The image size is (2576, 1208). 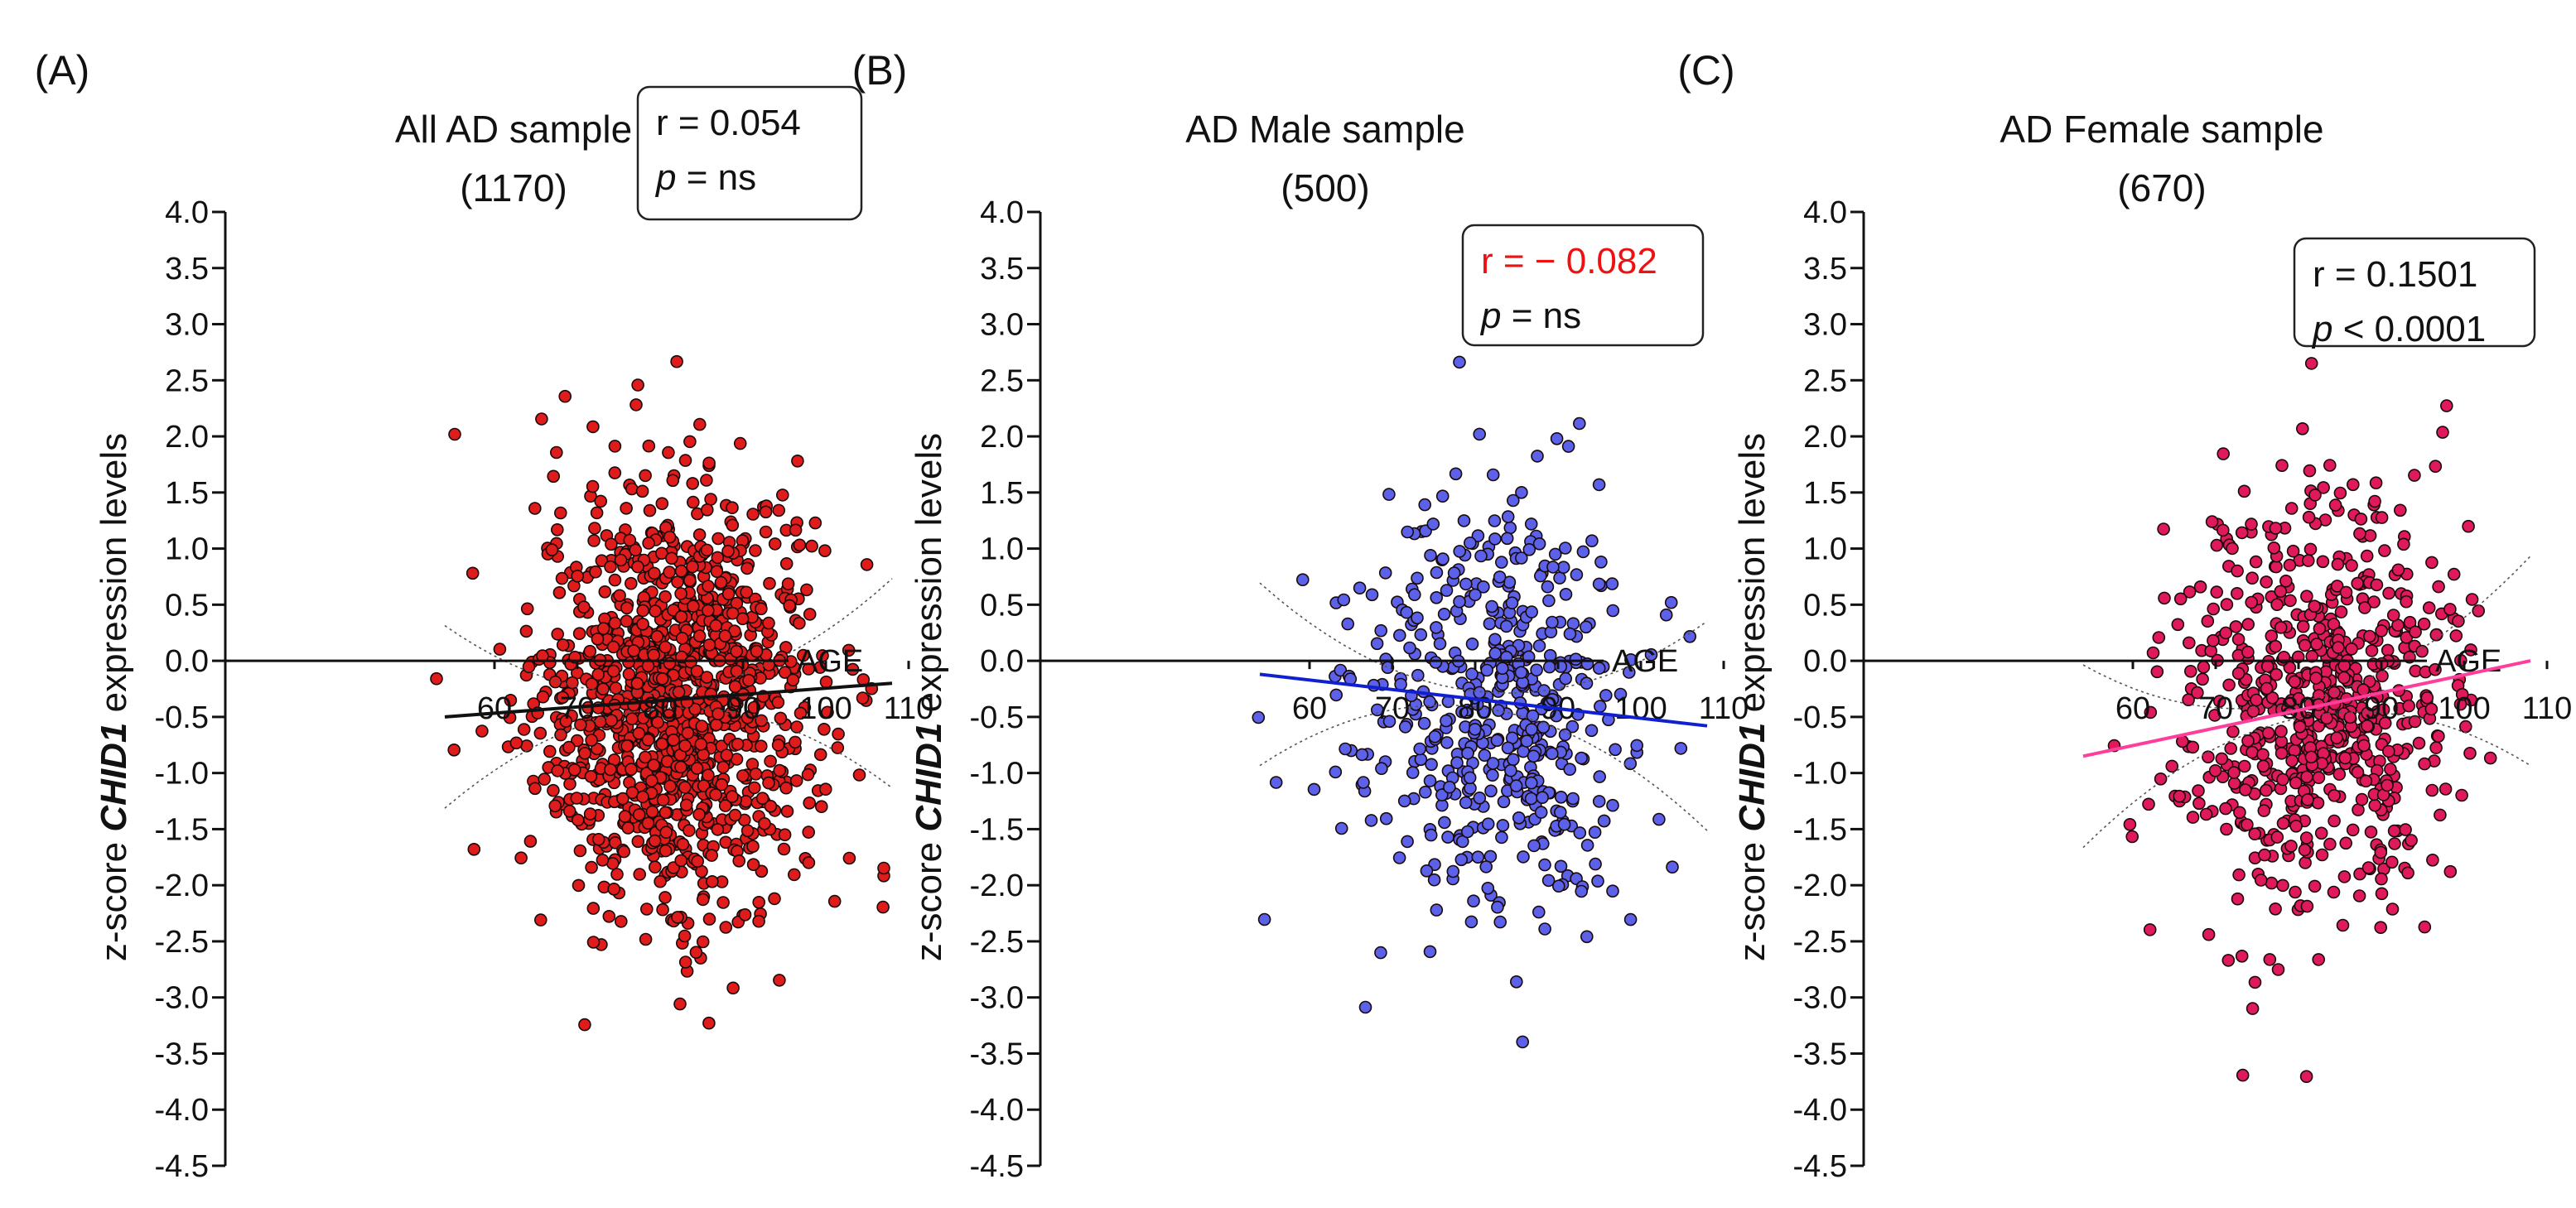 I want to click on x-tick-label: 70, so click(x=2215, y=709).